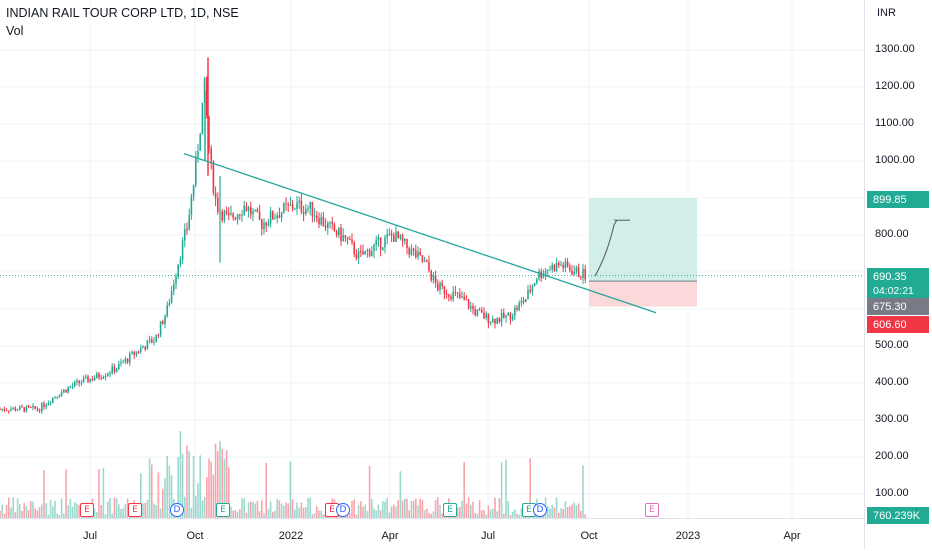  Describe the element at coordinates (898, 306) in the screenshot. I see `entry-price-tag: 675.30` at that location.